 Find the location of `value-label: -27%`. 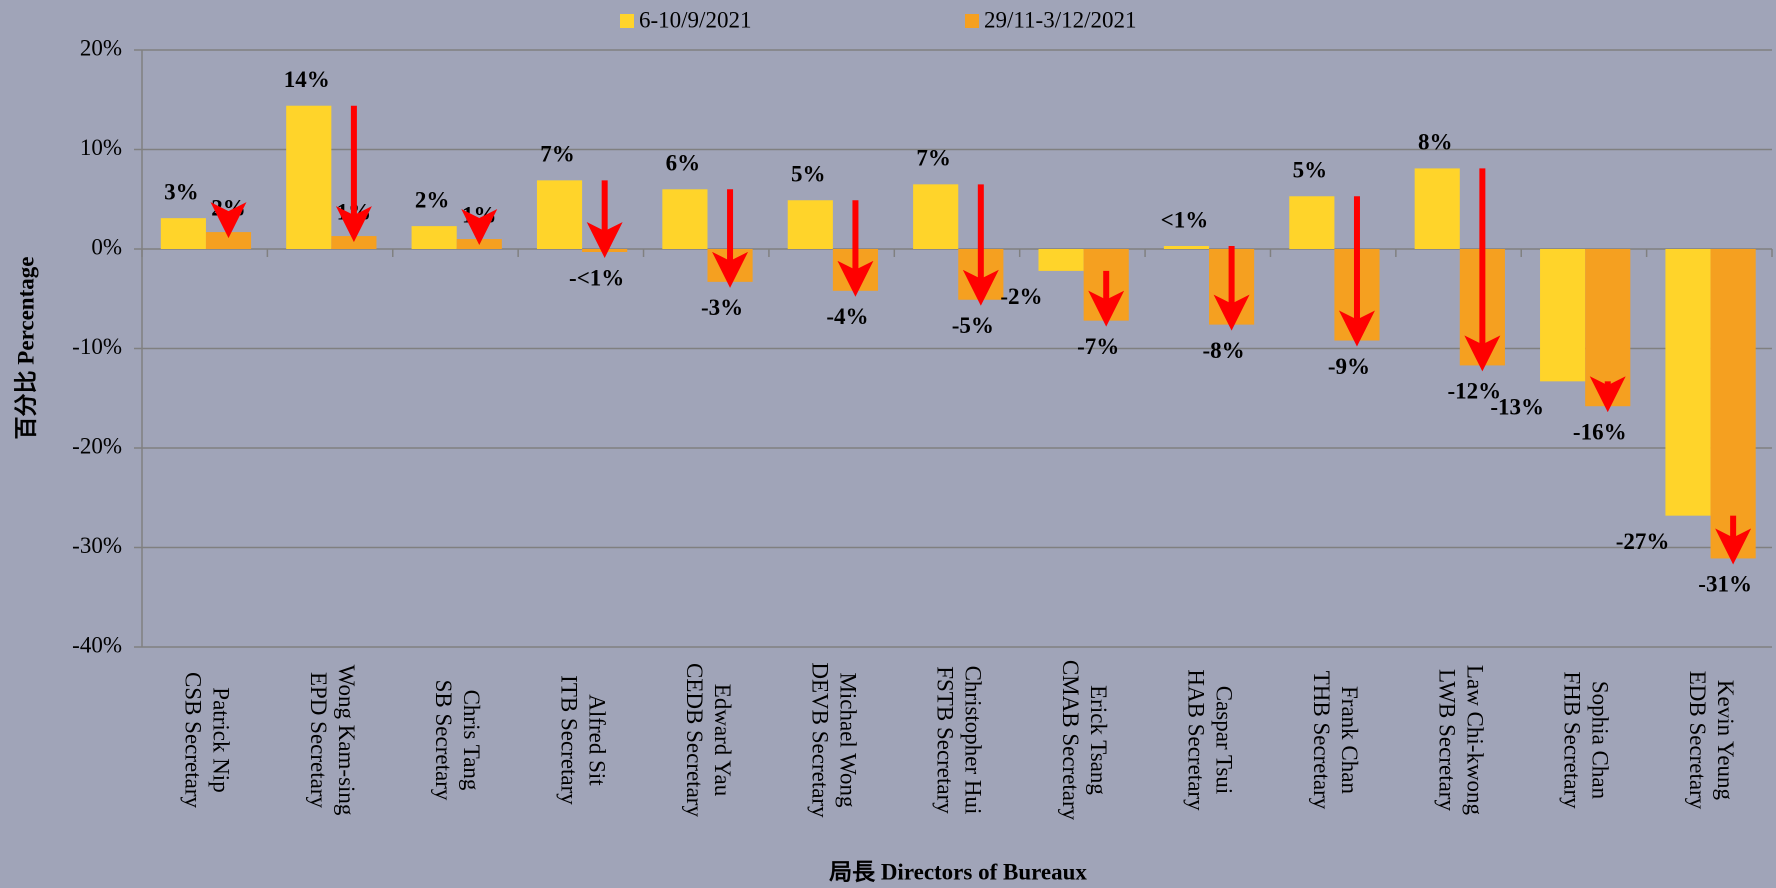

value-label: -27% is located at coordinates (1643, 541).